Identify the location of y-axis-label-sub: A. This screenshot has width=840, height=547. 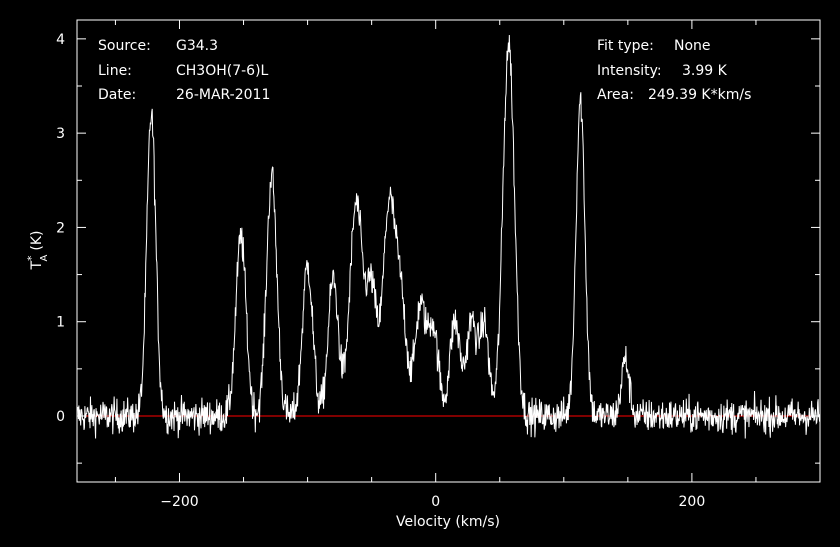
(44, 257).